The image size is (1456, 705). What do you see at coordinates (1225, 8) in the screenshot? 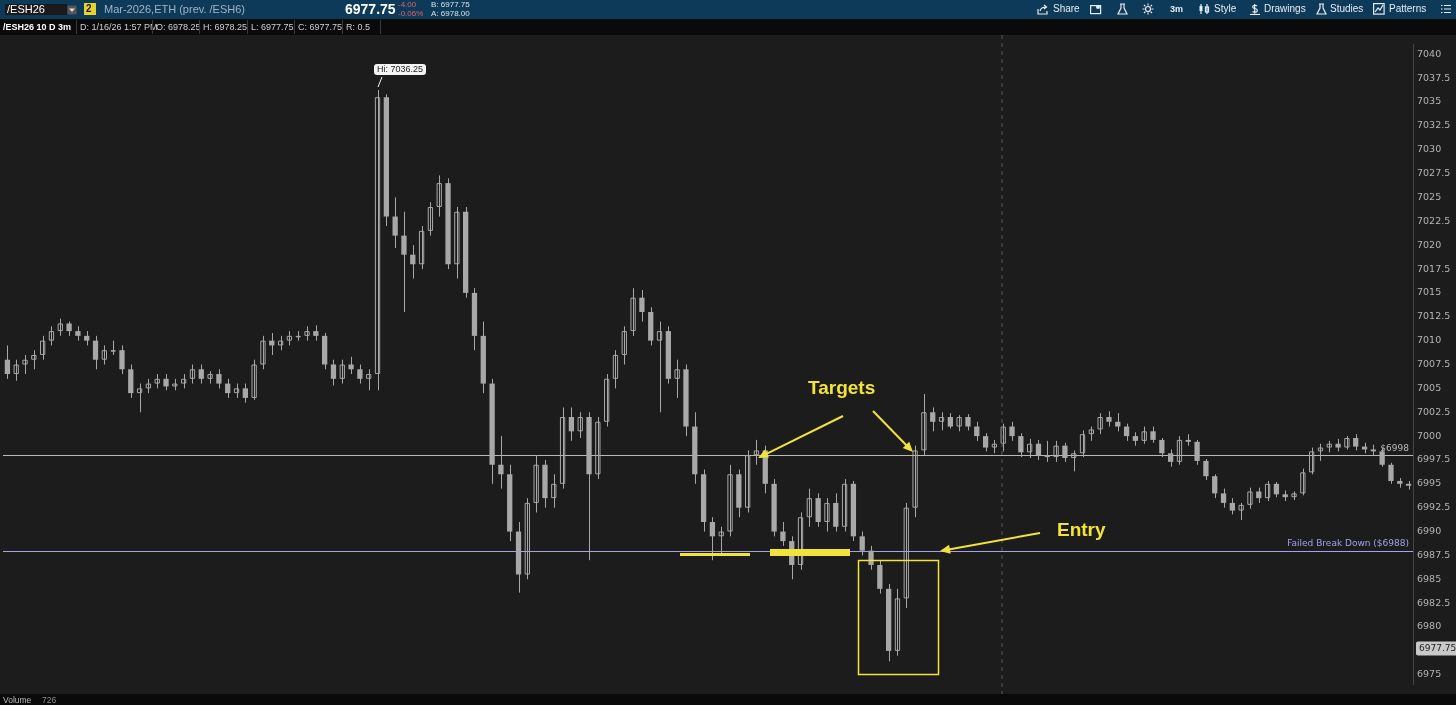
I see `text: Style` at bounding box center [1225, 8].